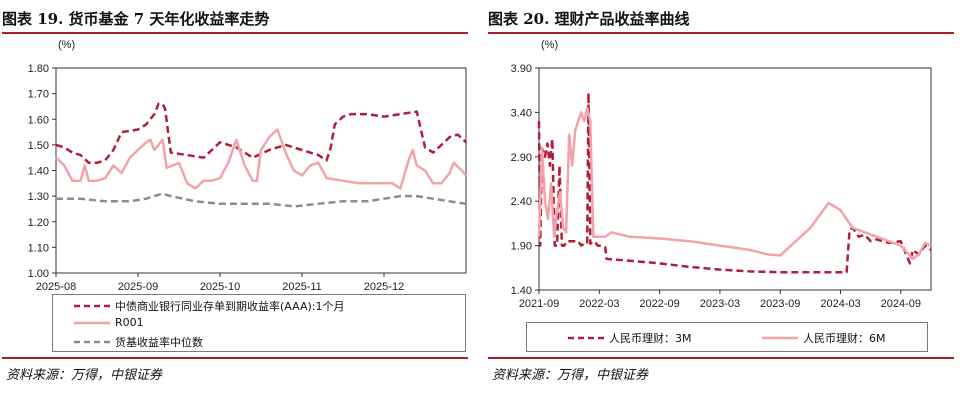  I want to click on x-tick-label: 2025-09, so click(138, 287).